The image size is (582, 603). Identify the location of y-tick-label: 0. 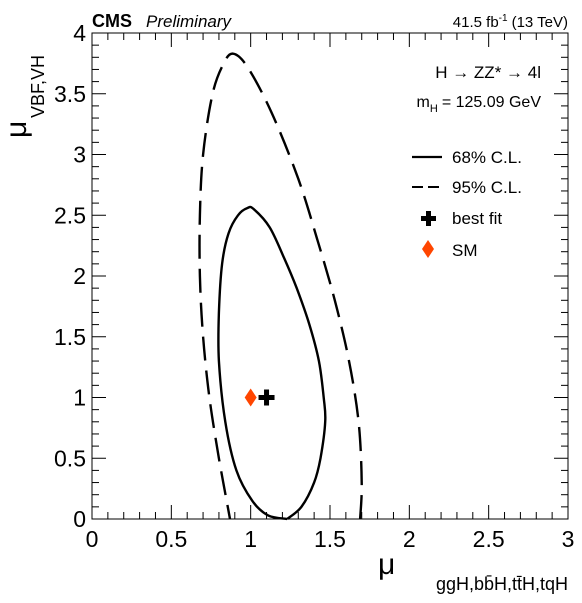
(79, 519).